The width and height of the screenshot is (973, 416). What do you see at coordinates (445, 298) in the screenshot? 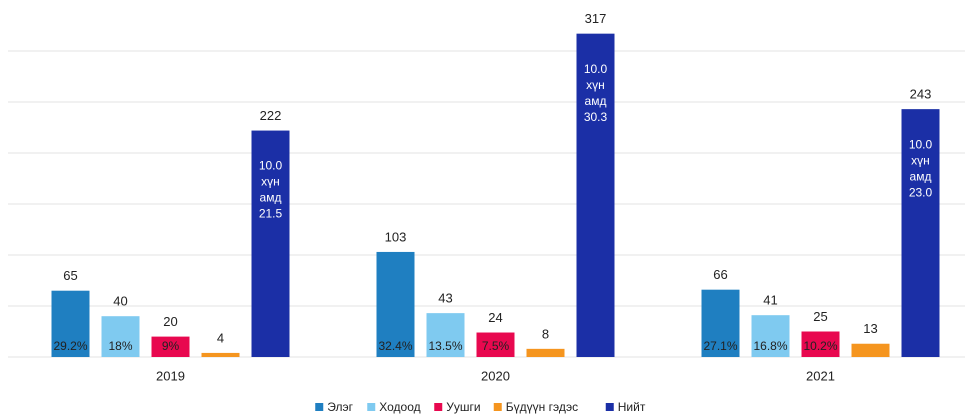
I see `data-label: 43` at bounding box center [445, 298].